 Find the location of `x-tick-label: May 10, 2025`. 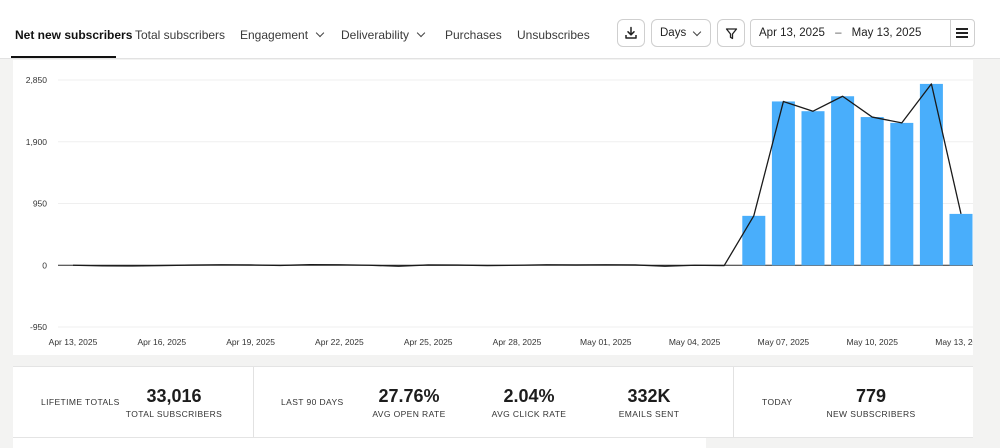

x-tick-label: May 10, 2025 is located at coordinates (872, 342).